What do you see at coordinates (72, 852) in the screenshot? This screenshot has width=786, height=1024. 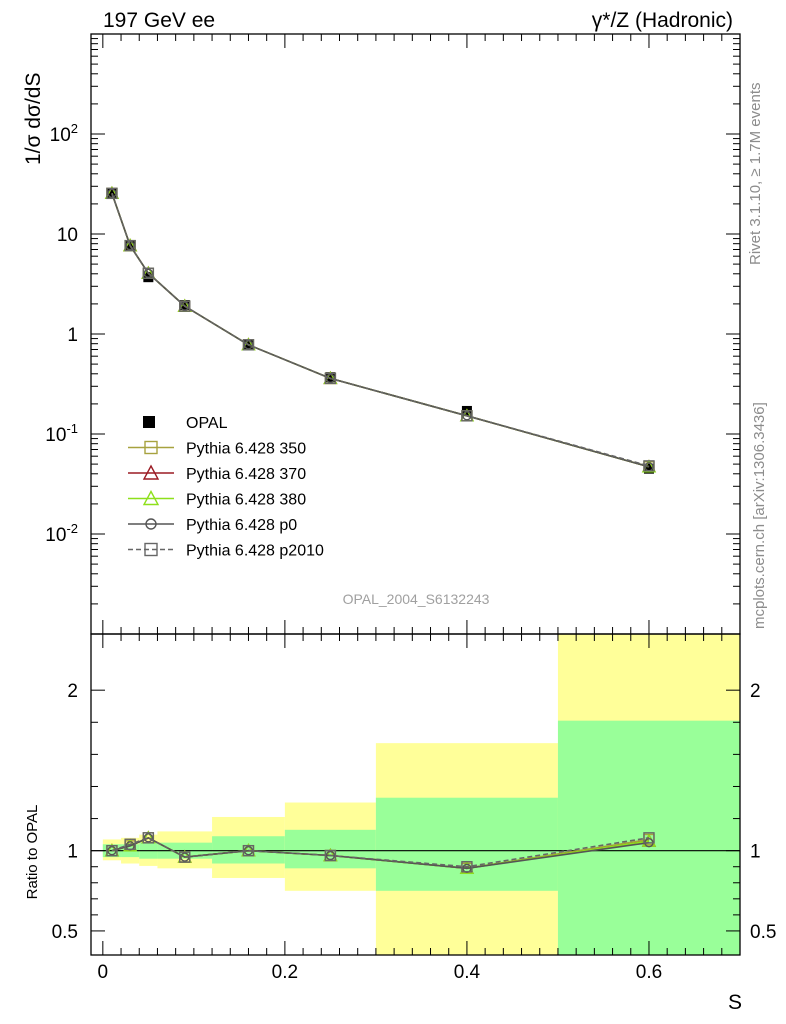 I see `ratio-ytick-label-1: 1` at bounding box center [72, 852].